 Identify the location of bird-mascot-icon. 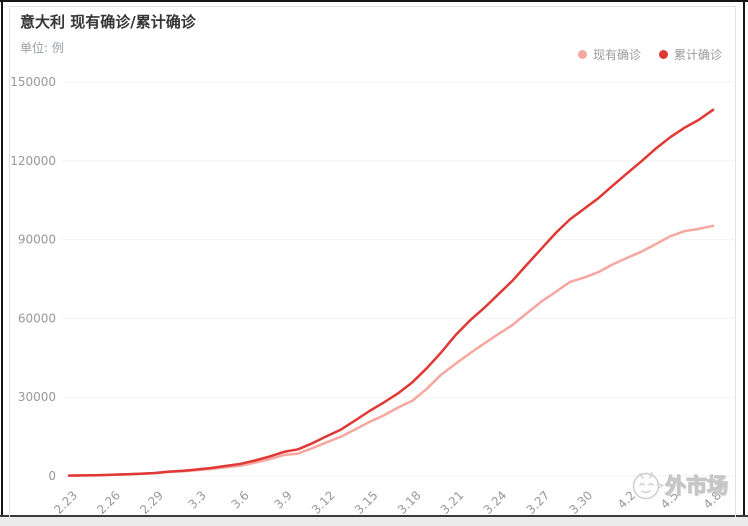
(648, 486).